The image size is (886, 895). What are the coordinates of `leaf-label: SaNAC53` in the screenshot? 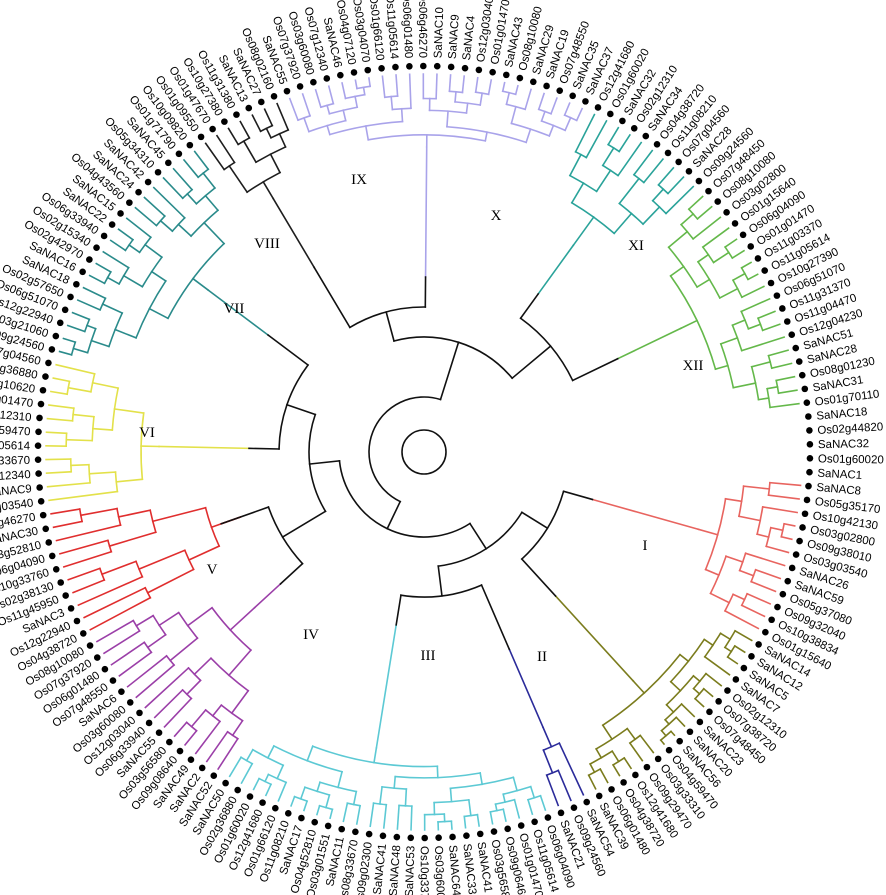 It's located at (411, 870).